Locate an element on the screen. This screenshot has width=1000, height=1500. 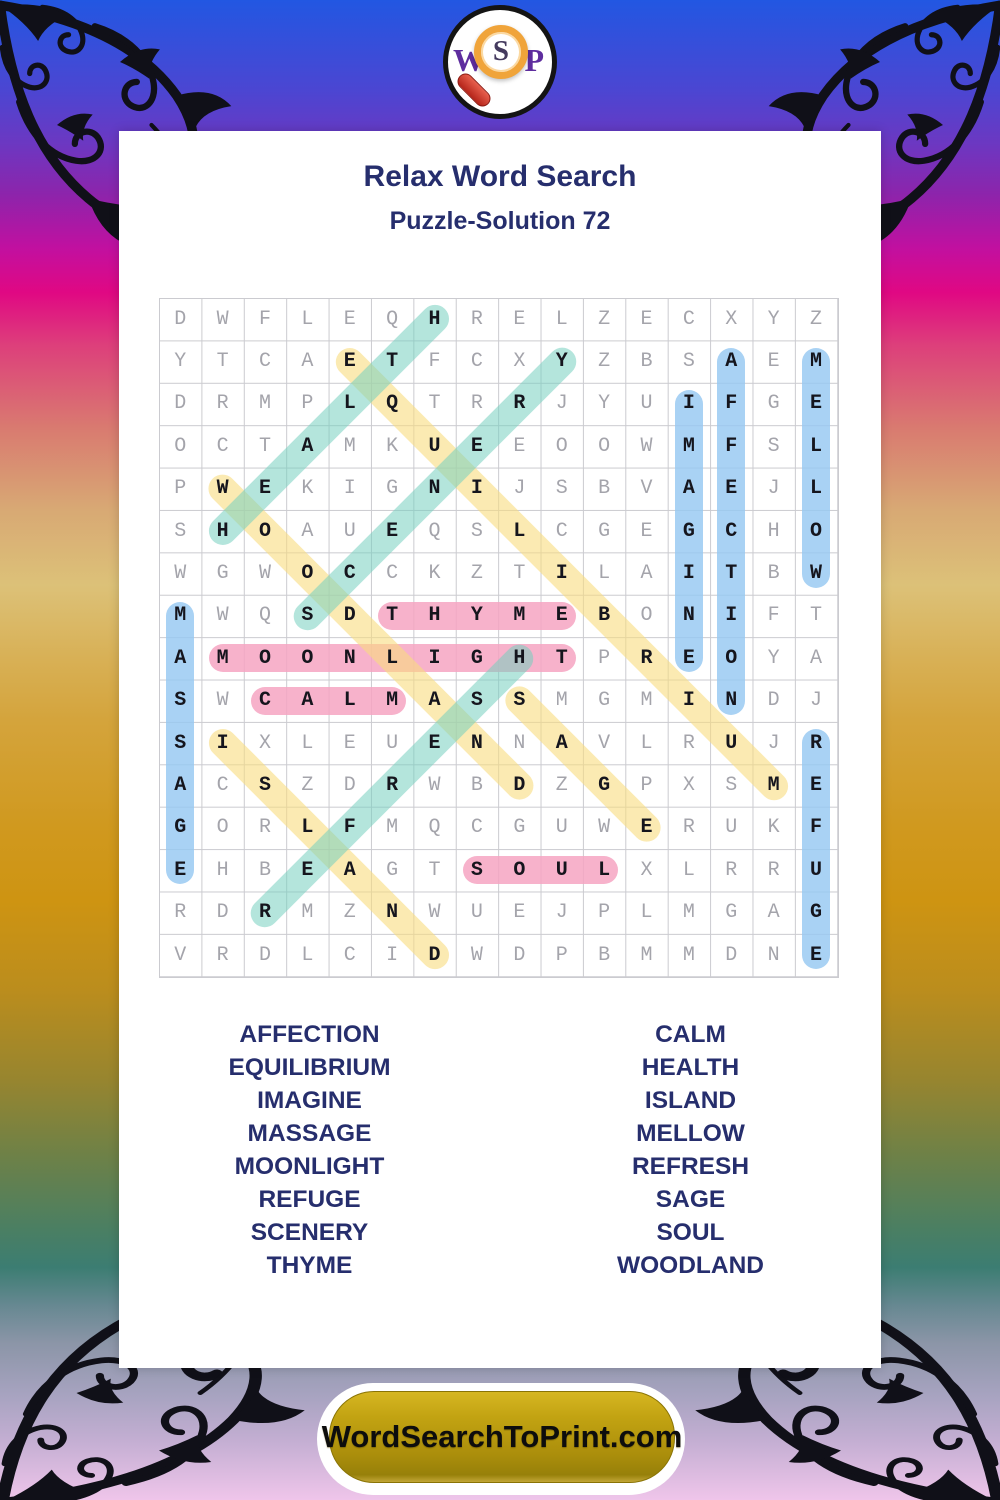
grid-cell: V is located at coordinates (646, 489).